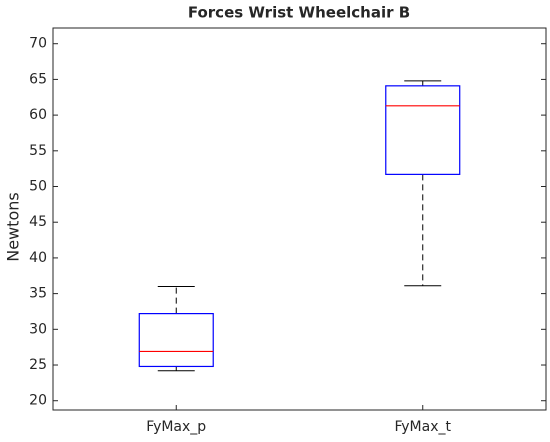 Image resolution: width=550 pixels, height=442 pixels. I want to click on y-tick-label: 55, so click(38, 151).